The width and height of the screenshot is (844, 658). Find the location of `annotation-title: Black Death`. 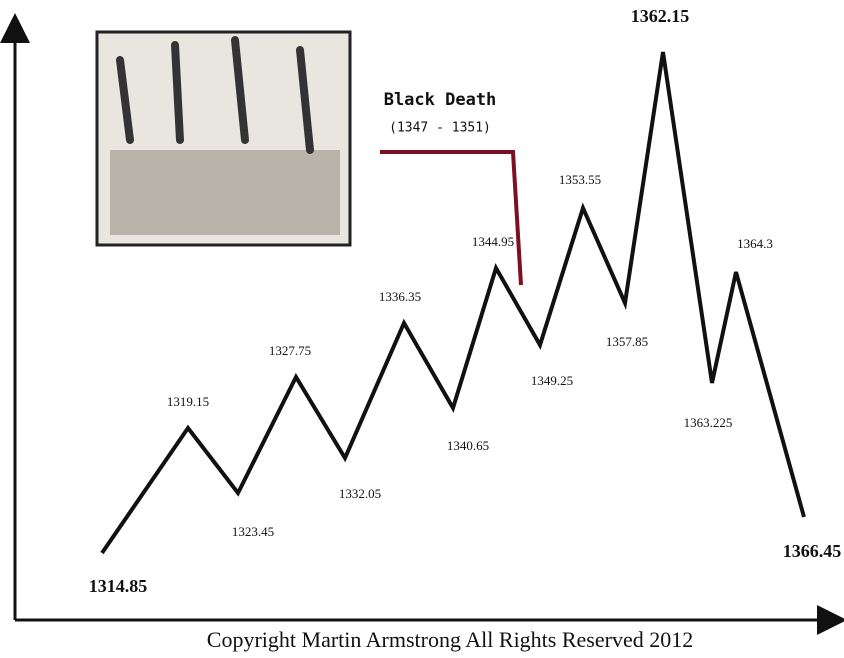

annotation-title: Black Death is located at coordinates (440, 100).